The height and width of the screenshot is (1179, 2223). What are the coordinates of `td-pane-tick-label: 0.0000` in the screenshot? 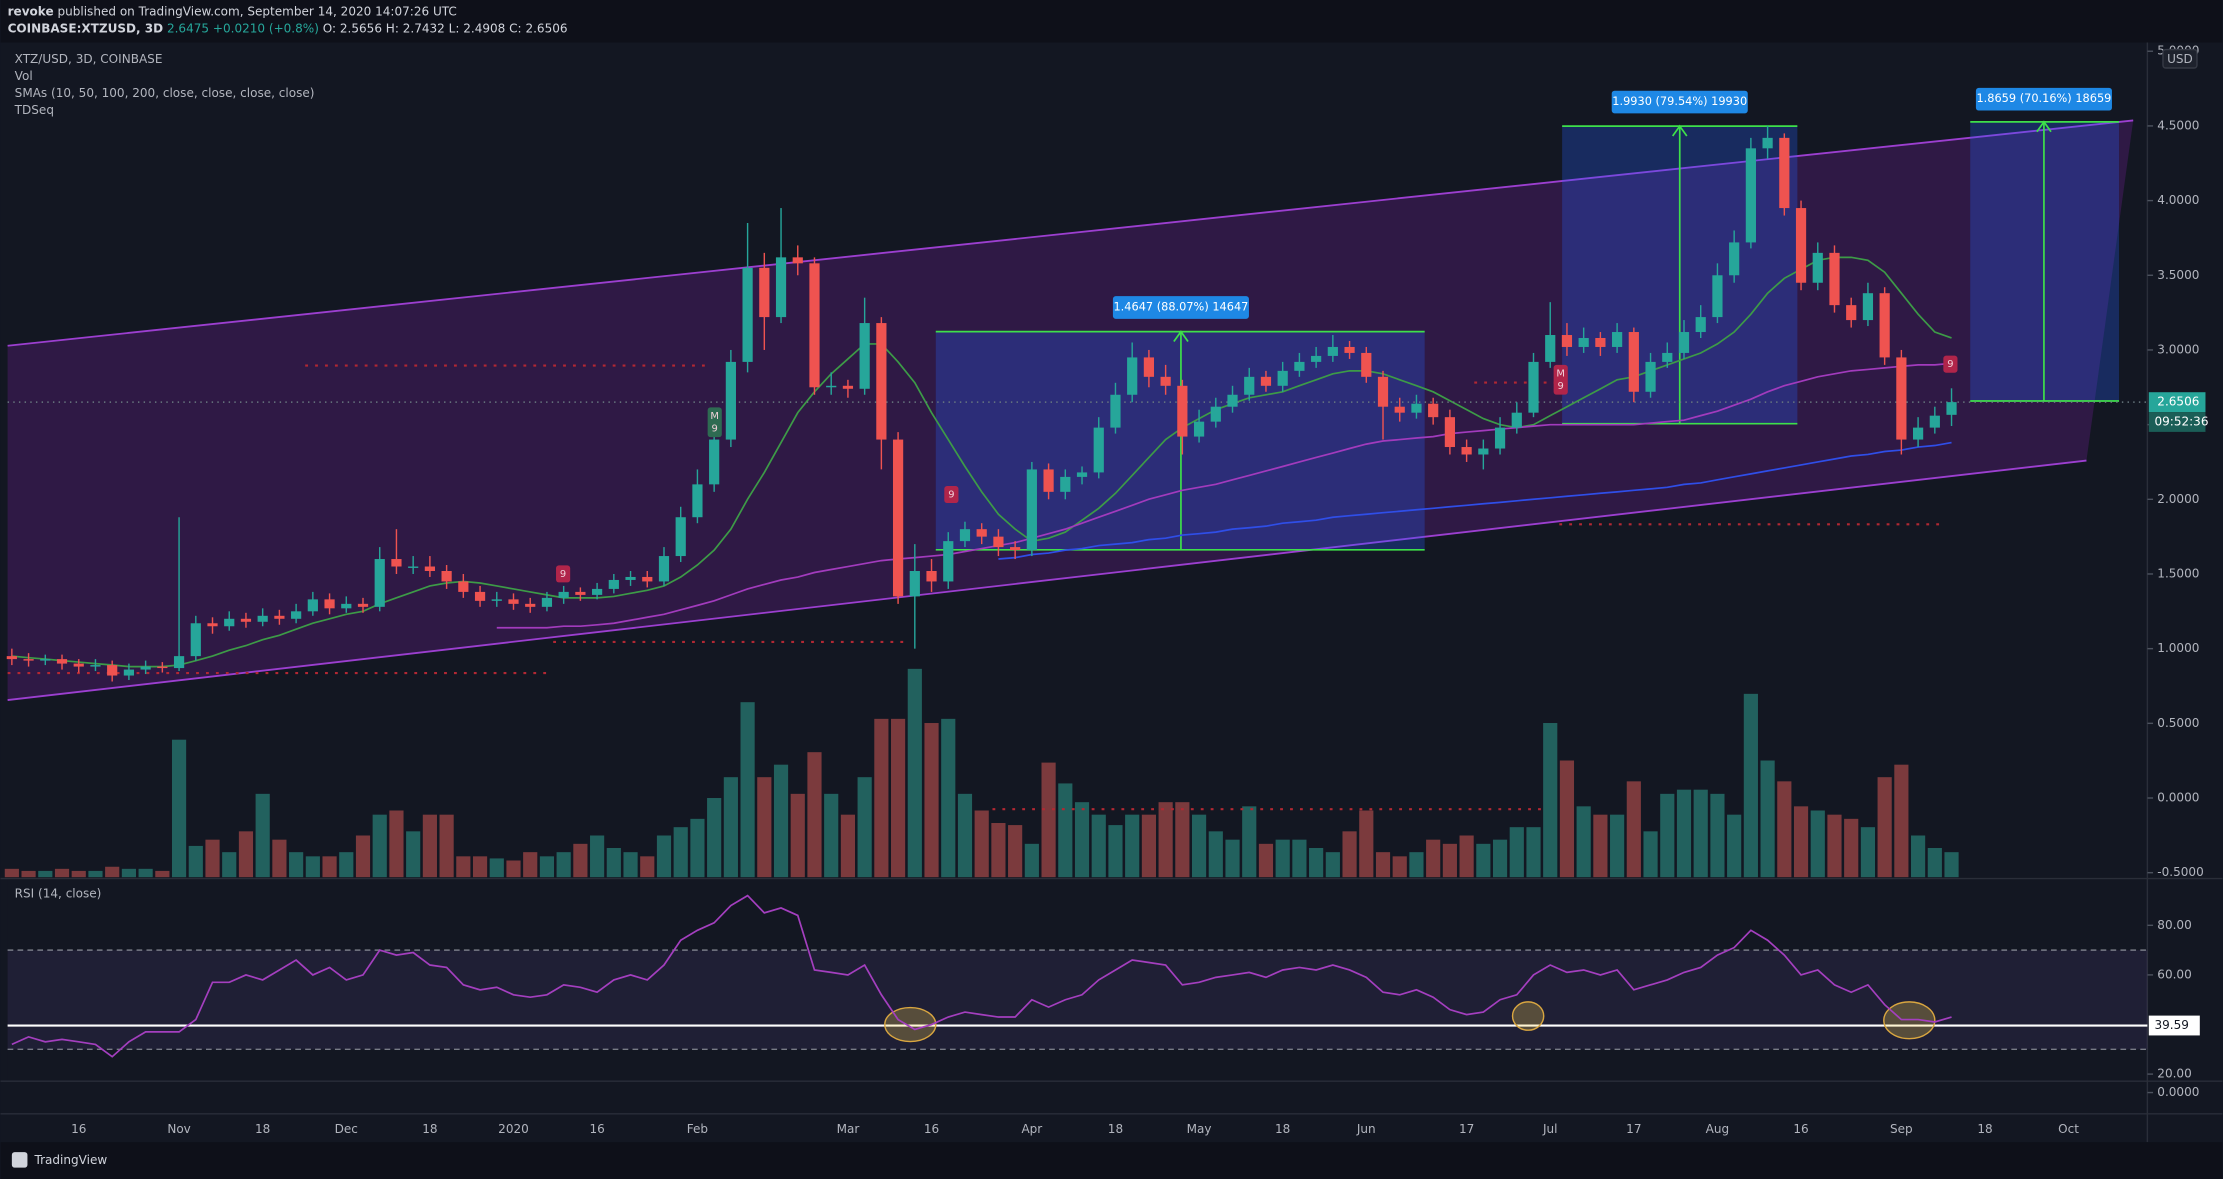 It's located at (2178, 1092).